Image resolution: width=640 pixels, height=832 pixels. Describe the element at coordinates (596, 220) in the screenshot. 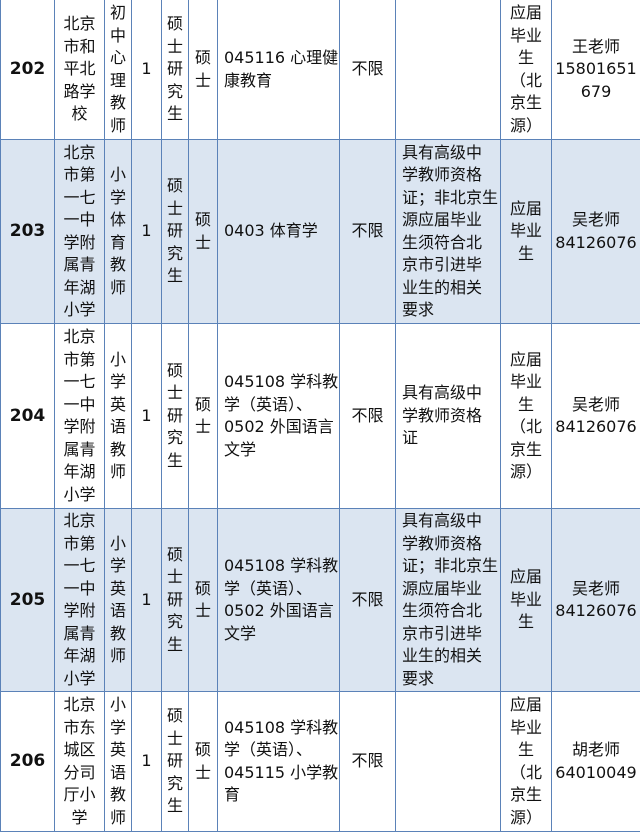

I see `contact-info-line: 吴老师` at that location.